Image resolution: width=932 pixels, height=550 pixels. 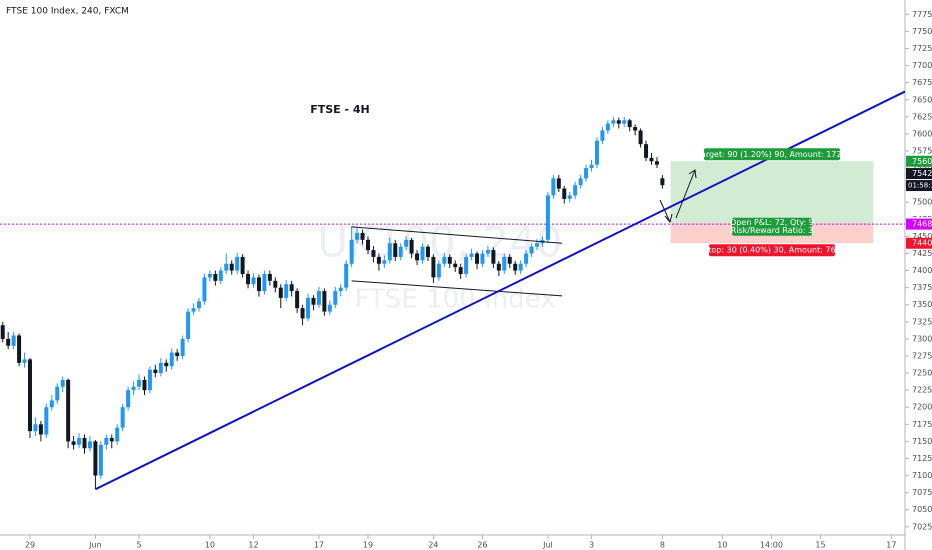 I want to click on x-tick-label: 14:00, so click(x=771, y=545).